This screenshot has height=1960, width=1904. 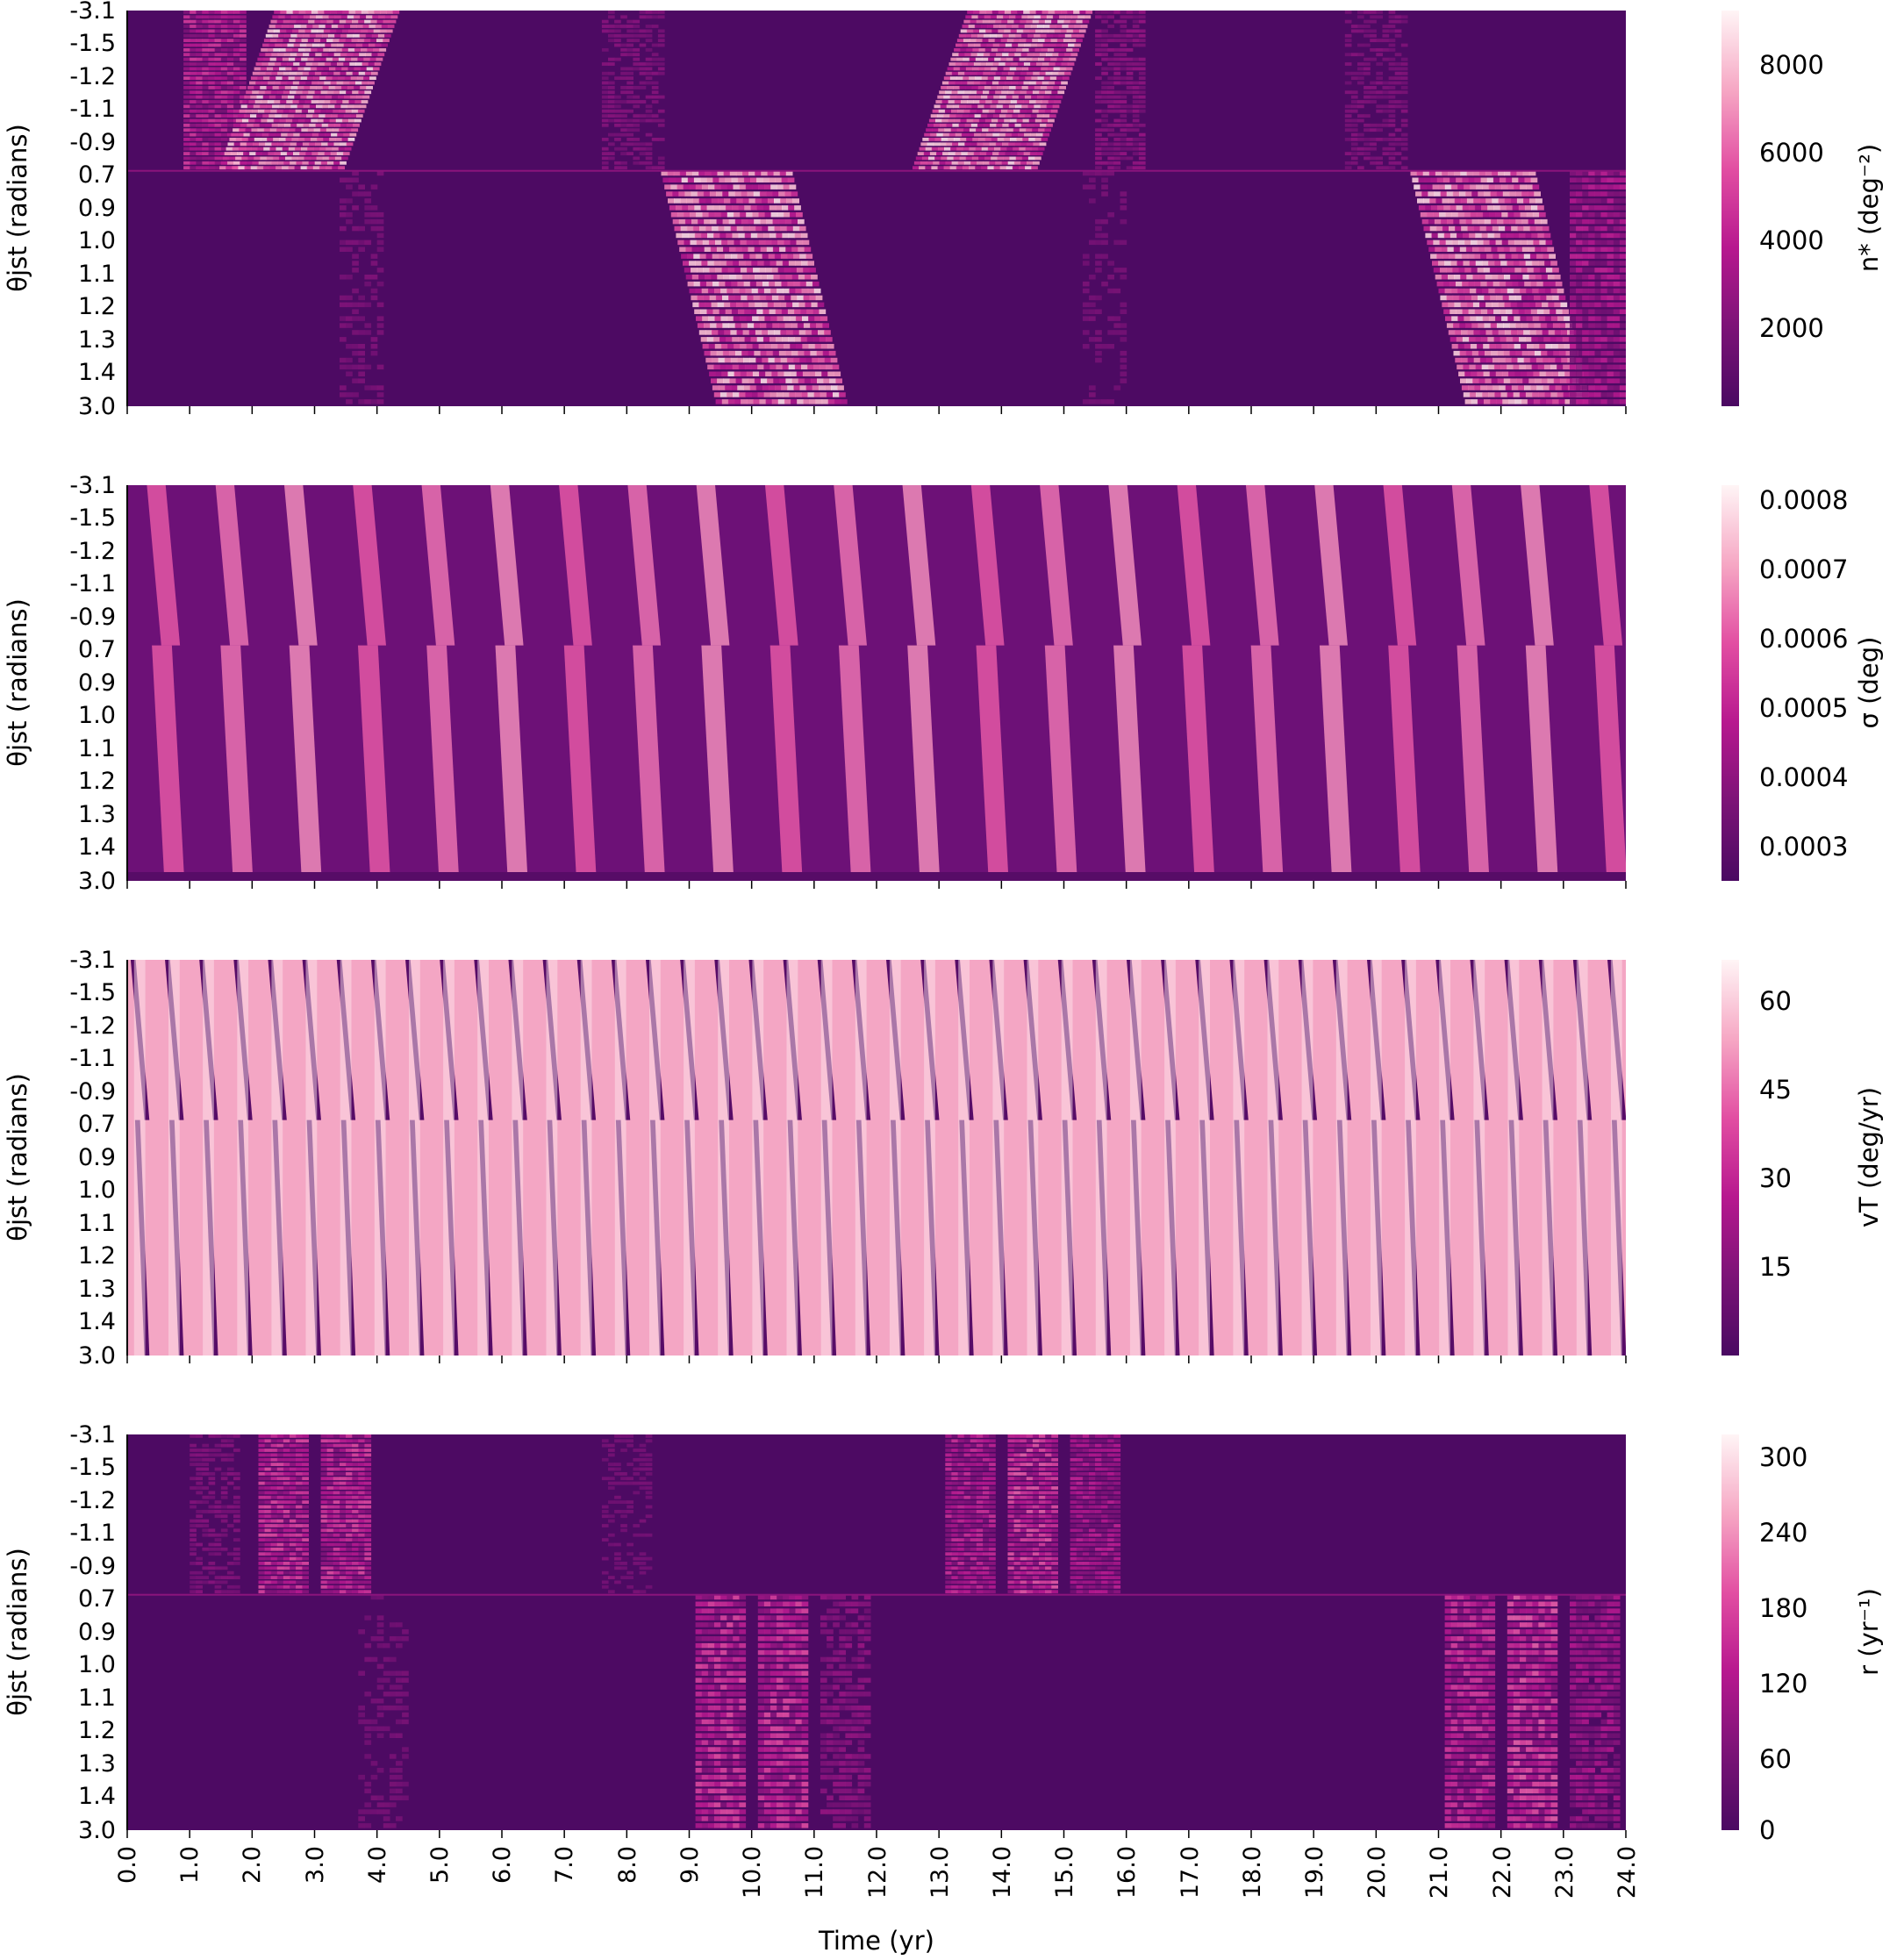 What do you see at coordinates (97, 240) in the screenshot?
I see `y-tick-label: 1.0` at bounding box center [97, 240].